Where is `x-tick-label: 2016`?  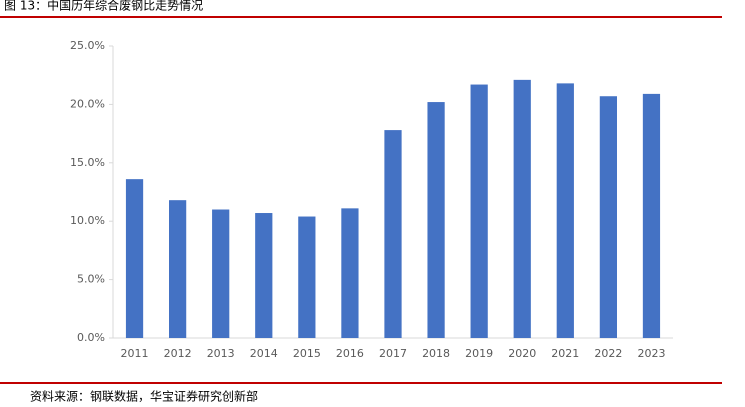
x-tick-label: 2016 is located at coordinates (350, 353).